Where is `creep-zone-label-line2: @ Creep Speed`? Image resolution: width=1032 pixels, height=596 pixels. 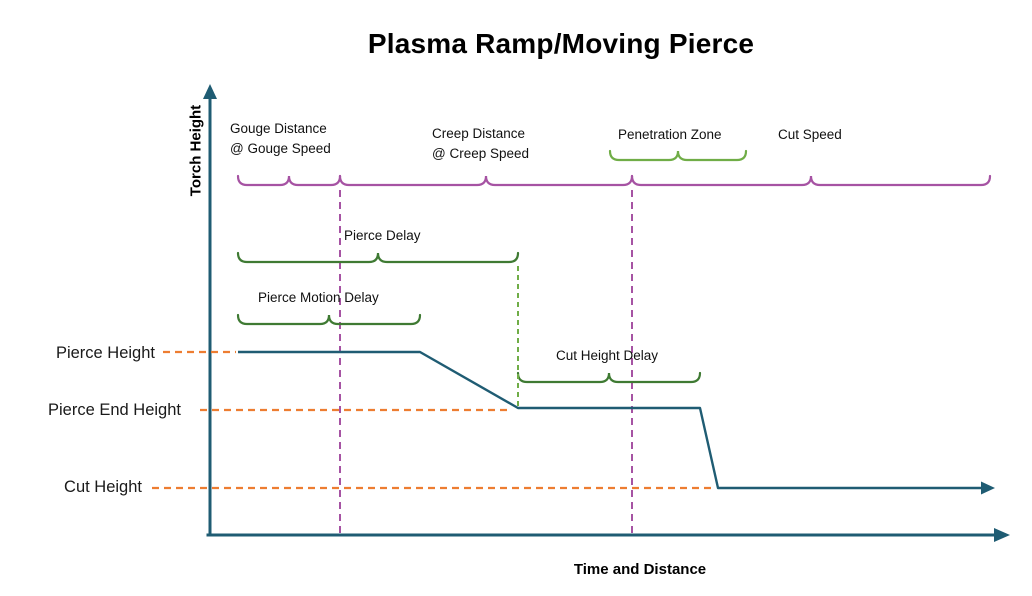
creep-zone-label-line2: @ Creep Speed is located at coordinates (481, 153).